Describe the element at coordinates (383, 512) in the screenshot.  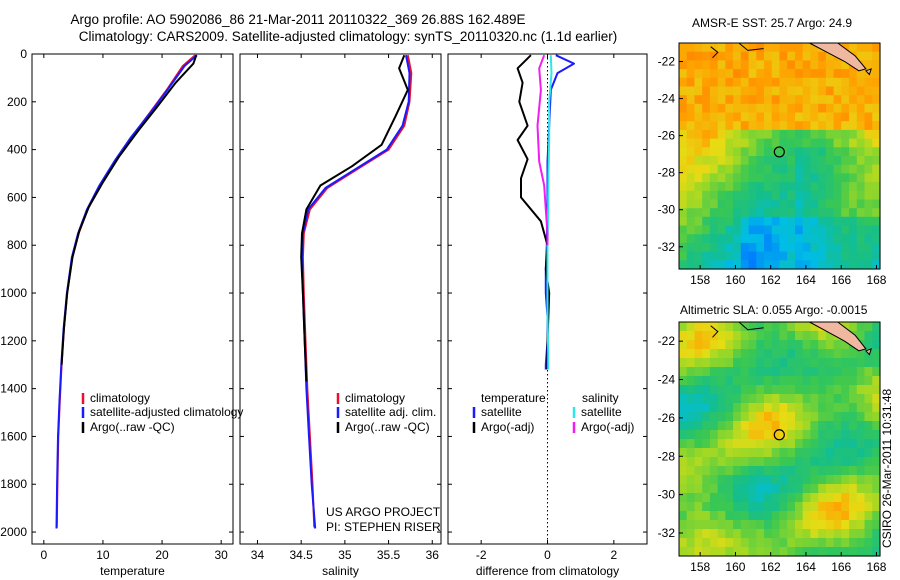
I see `project-name: US ARGO PROJECT` at that location.